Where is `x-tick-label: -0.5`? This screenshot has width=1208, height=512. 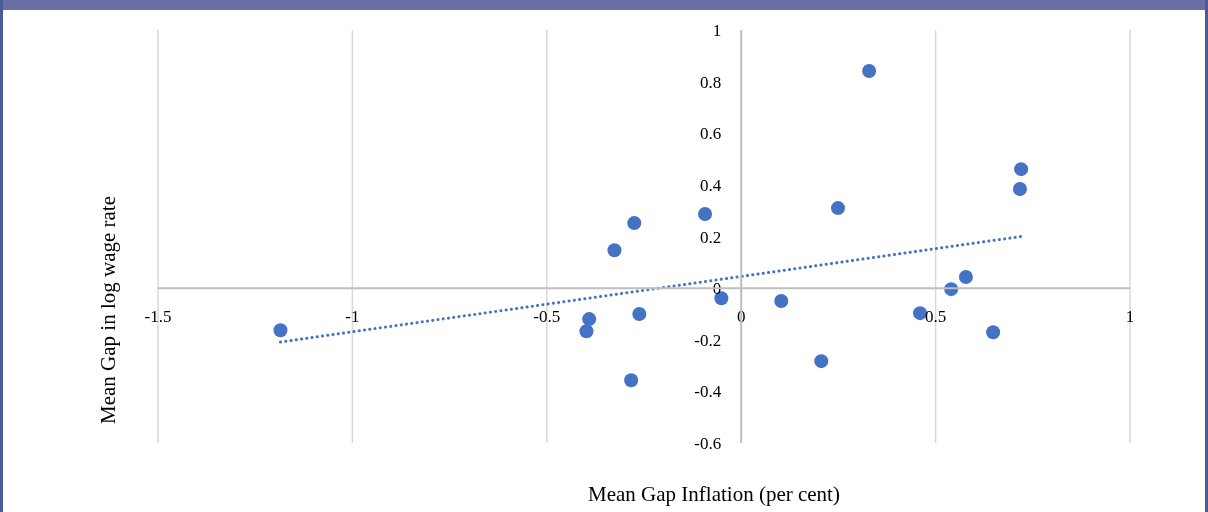
x-tick-label: -0.5 is located at coordinates (547, 317).